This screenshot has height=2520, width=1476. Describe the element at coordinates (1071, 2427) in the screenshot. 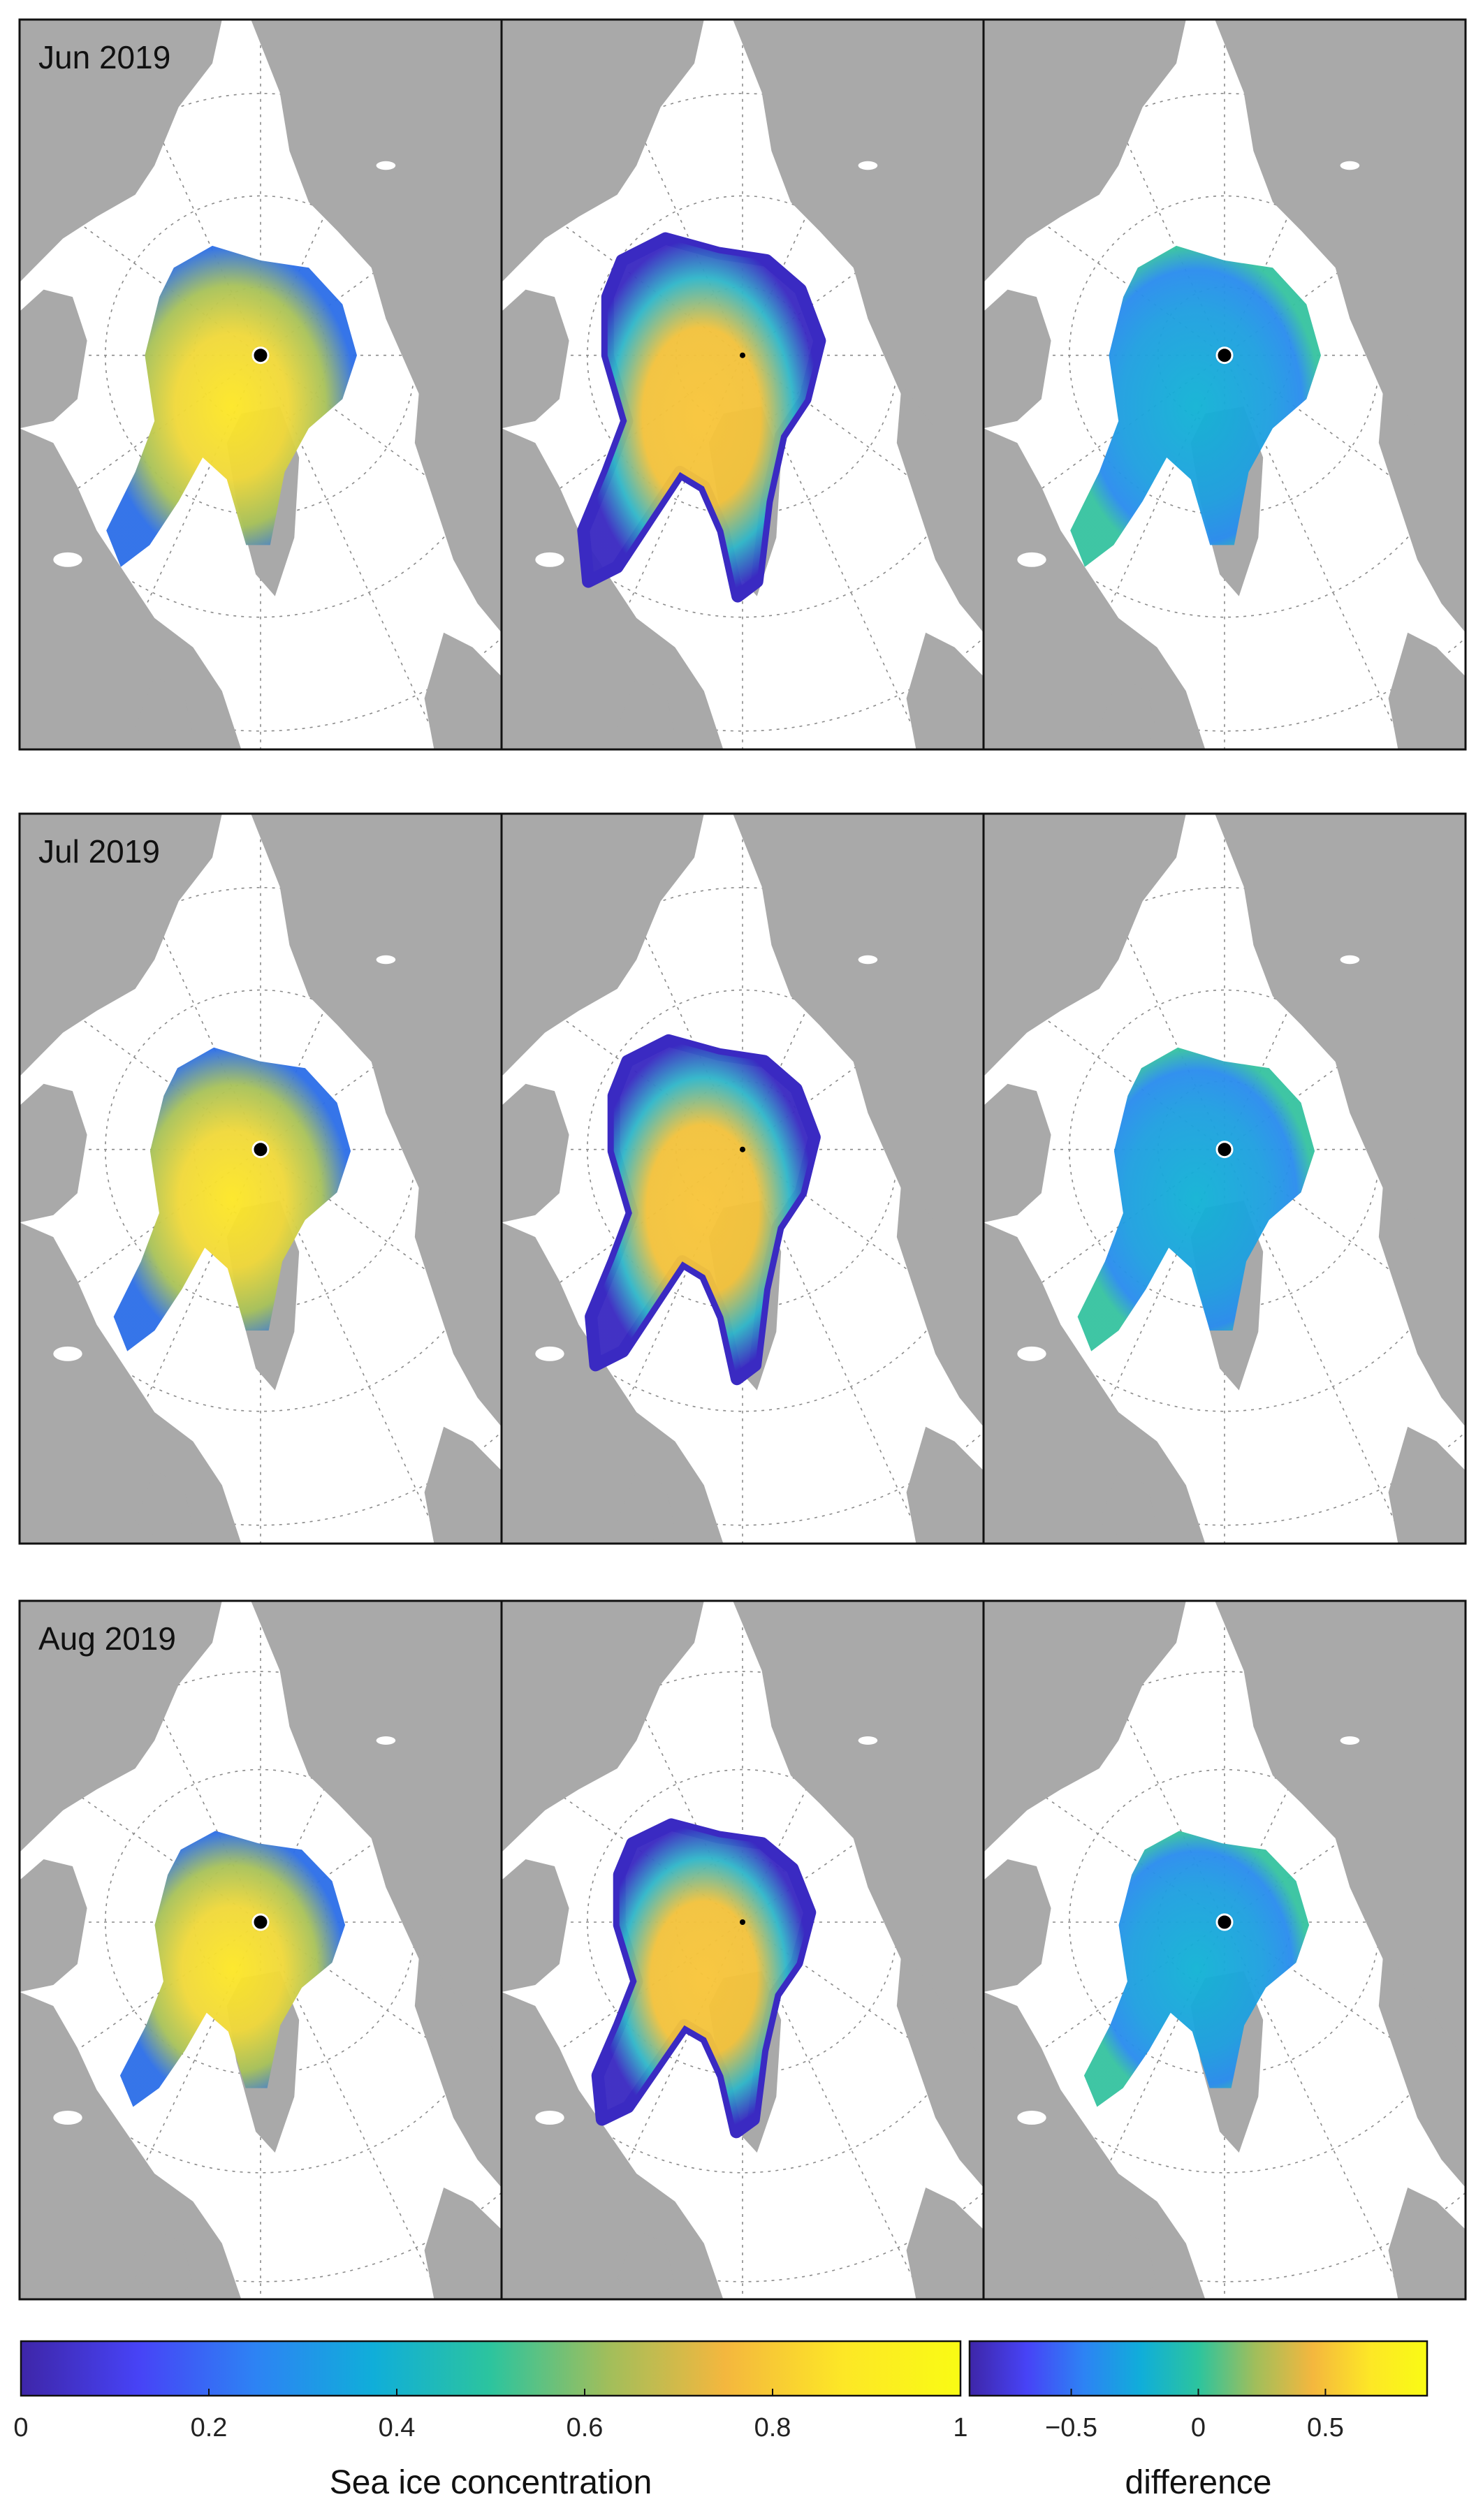

I see `colorbar-tick-label: −0.5` at that location.